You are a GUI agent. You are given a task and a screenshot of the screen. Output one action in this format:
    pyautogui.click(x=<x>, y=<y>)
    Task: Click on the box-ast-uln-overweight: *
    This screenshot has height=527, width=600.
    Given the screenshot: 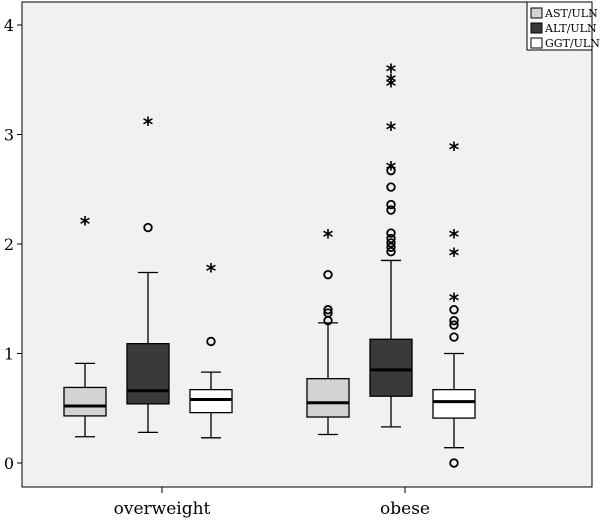 What is the action you would take?
    pyautogui.click(x=85, y=325)
    